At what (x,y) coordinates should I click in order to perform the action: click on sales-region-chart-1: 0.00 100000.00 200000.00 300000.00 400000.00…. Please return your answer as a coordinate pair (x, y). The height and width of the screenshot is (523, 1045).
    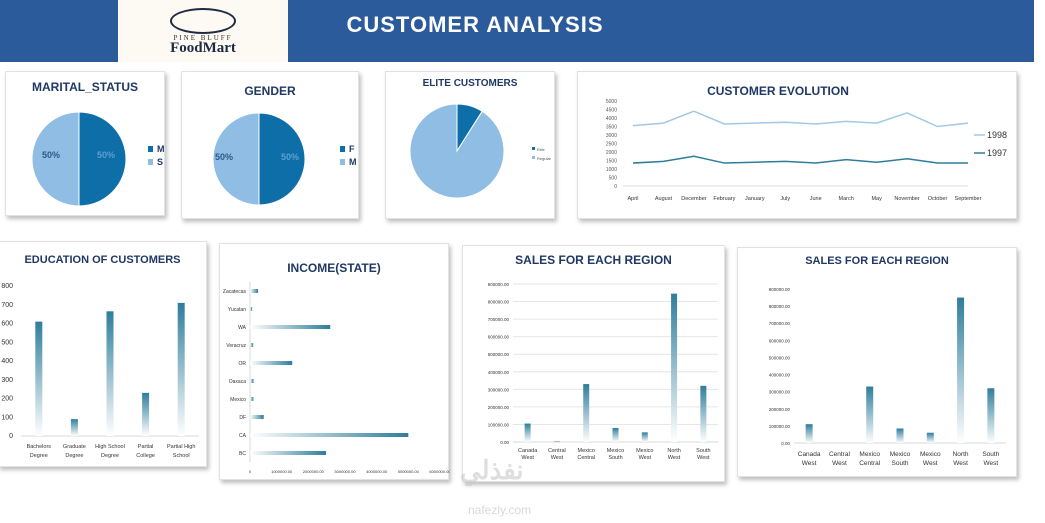
    Looking at the image, I should click on (603, 371).